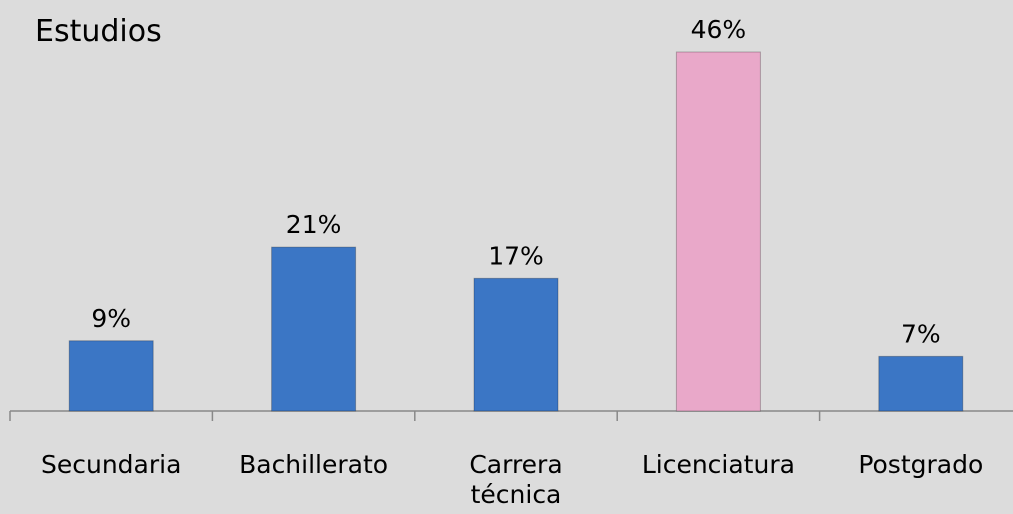 This screenshot has width=1013, height=514. What do you see at coordinates (516, 255) in the screenshot?
I see `value-label: 17%` at bounding box center [516, 255].